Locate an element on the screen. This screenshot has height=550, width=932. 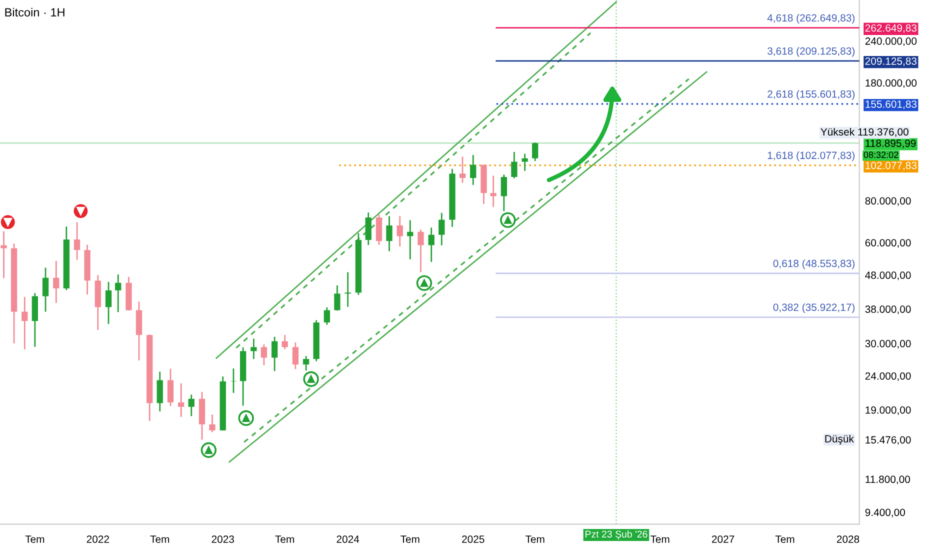
annotation: 2,618 (155.601,83) is located at coordinates (811, 95).